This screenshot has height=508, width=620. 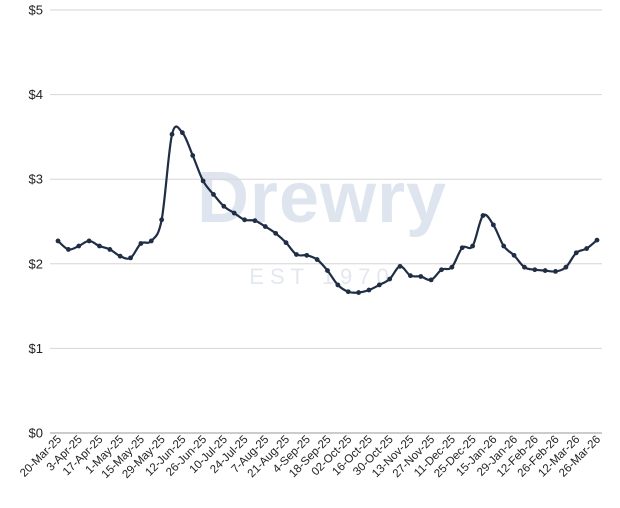 What do you see at coordinates (36, 348) in the screenshot?
I see `y-tick-label: $1` at bounding box center [36, 348].